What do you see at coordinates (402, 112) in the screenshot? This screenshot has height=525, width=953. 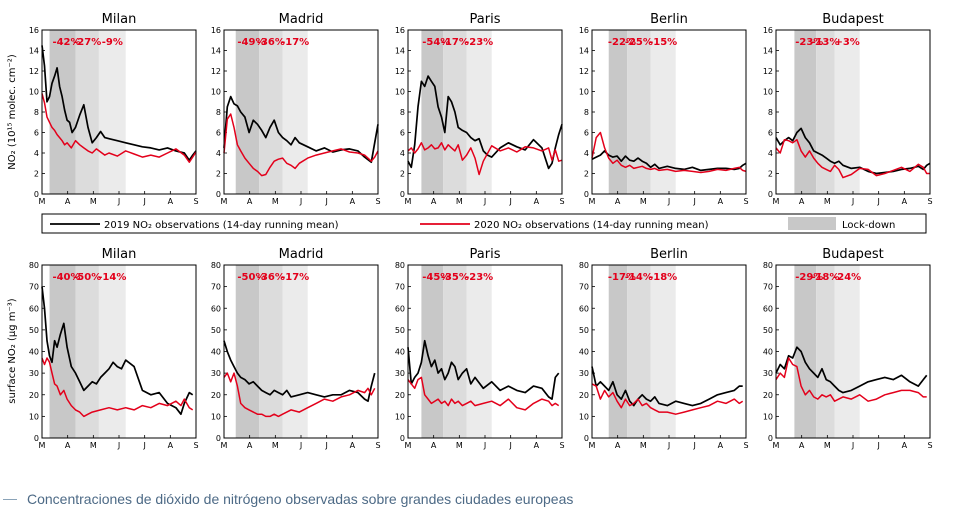 I see `y-tick-label: 8` at bounding box center [402, 112].